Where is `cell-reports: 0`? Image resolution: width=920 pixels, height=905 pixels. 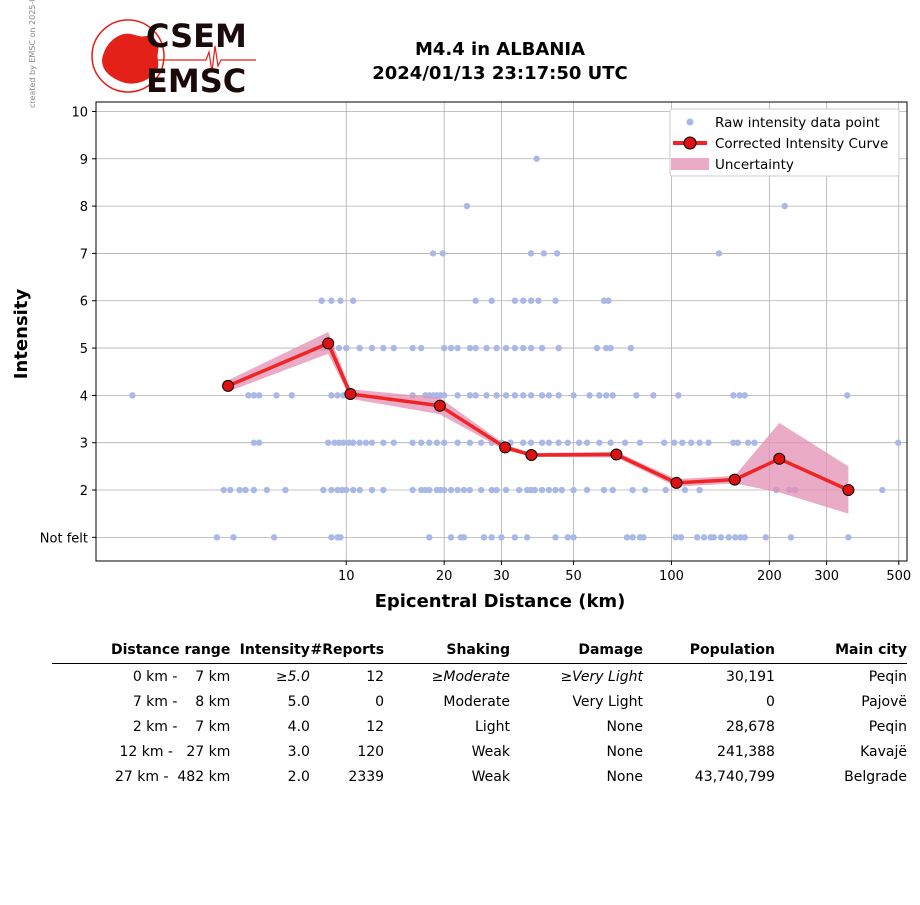
cell-reports: 0 is located at coordinates (380, 701).